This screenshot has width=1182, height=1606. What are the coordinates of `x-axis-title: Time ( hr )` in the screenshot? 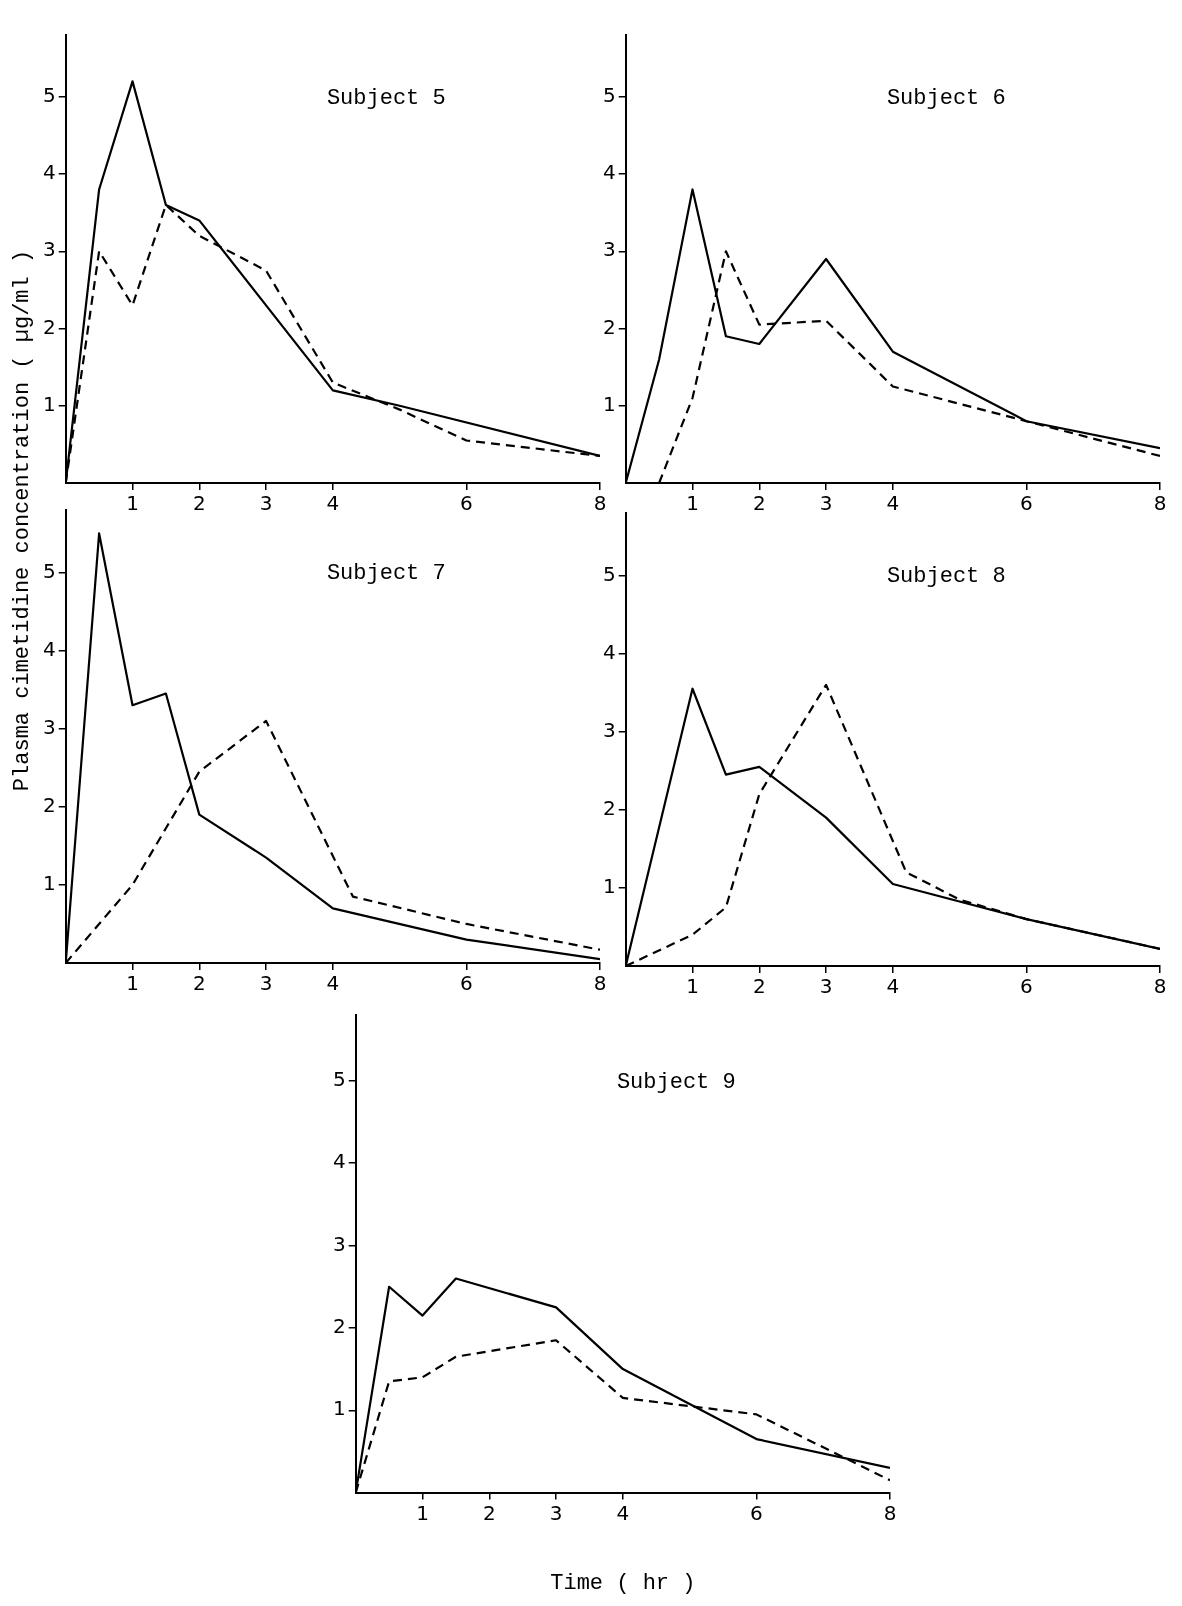 It's located at (623, 1583).